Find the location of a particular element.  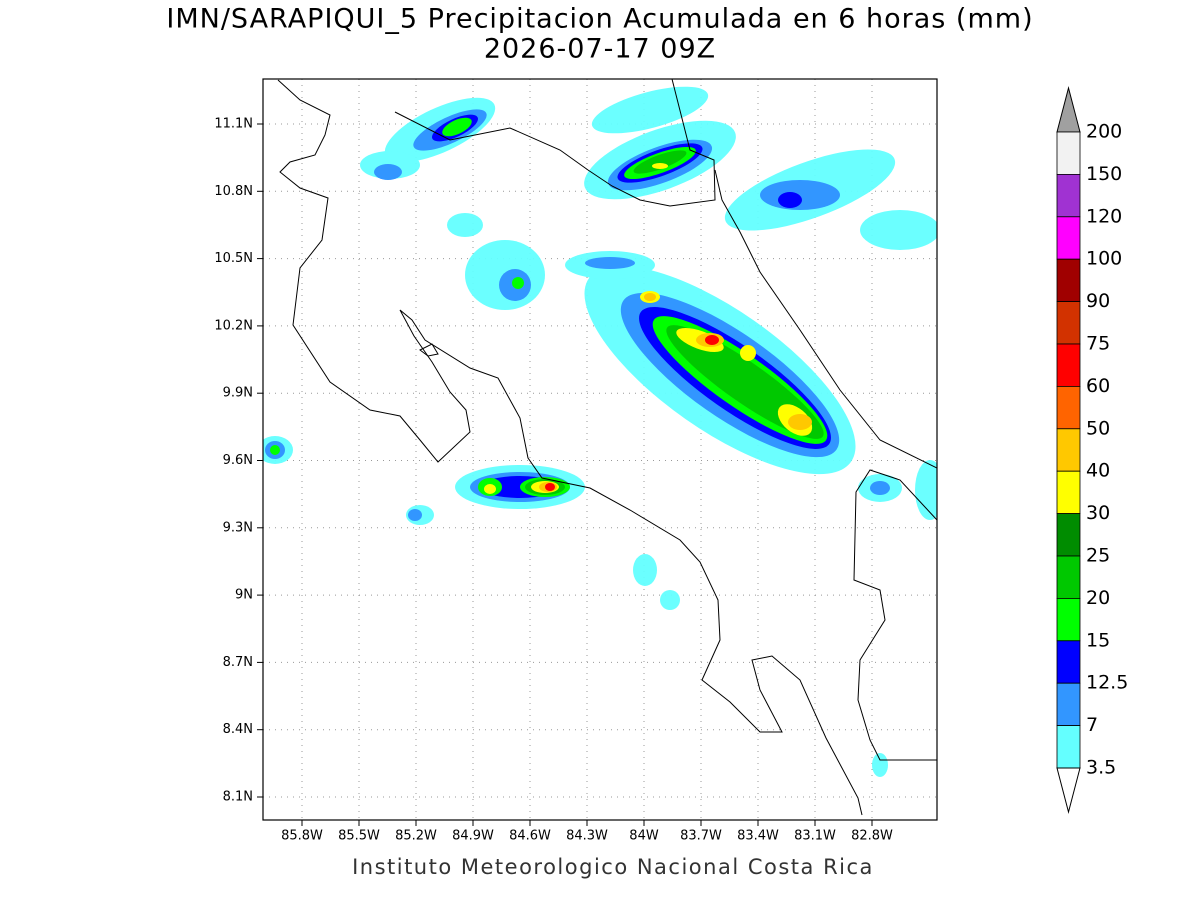

colorbar-label: 120 is located at coordinates (1104, 216).